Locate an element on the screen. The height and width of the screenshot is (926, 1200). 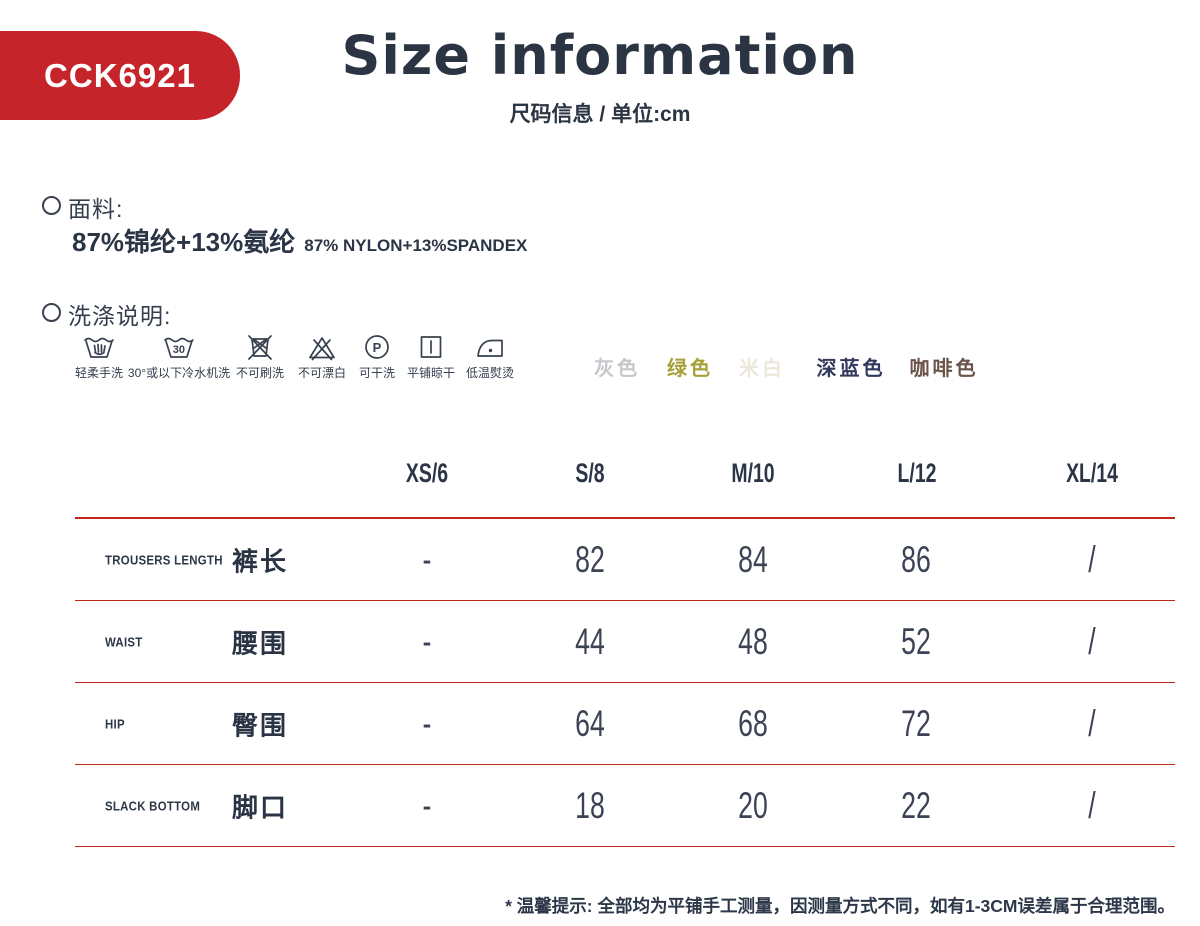
size-column-header: XL/14 is located at coordinates (1092, 473).